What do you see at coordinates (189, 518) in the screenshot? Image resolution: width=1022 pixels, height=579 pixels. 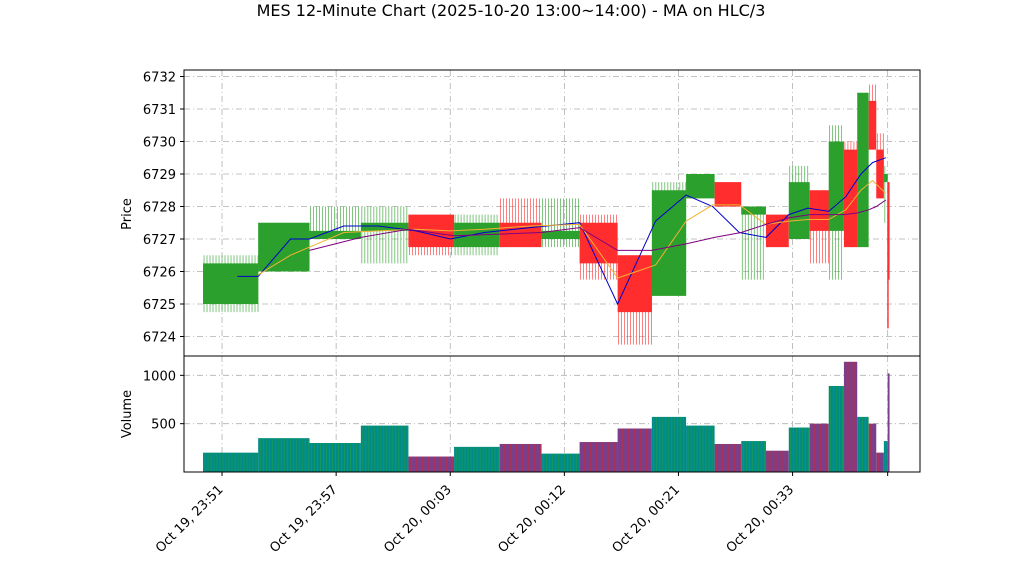 I see `x-tick-label: Oct 19, 23:51` at bounding box center [189, 518].